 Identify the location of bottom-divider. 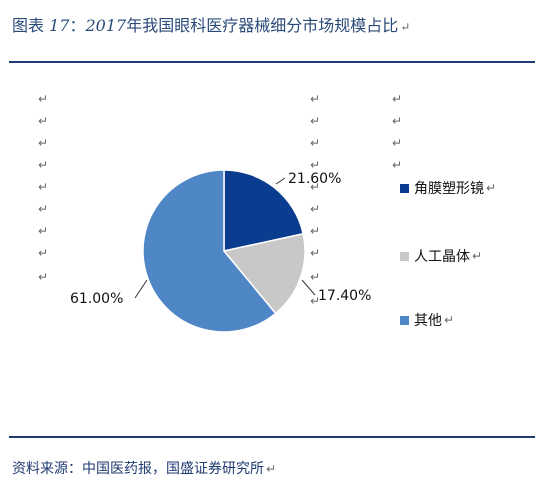
(272, 437).